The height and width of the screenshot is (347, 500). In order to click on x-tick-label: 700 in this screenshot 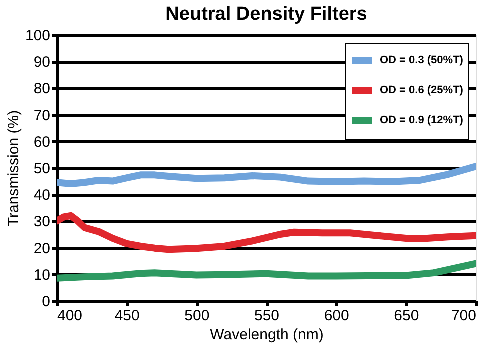, I will do `click(463, 316)`.